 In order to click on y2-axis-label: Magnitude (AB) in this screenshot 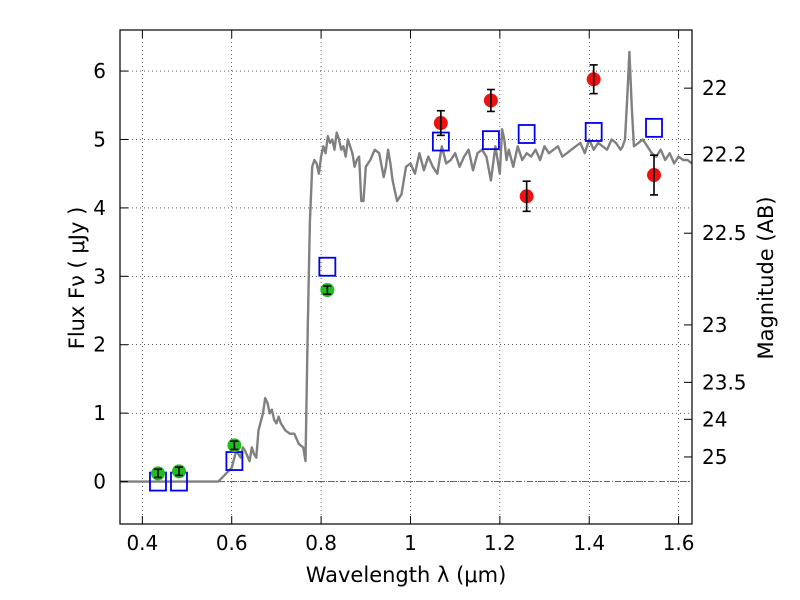, I will do `click(766, 277)`.